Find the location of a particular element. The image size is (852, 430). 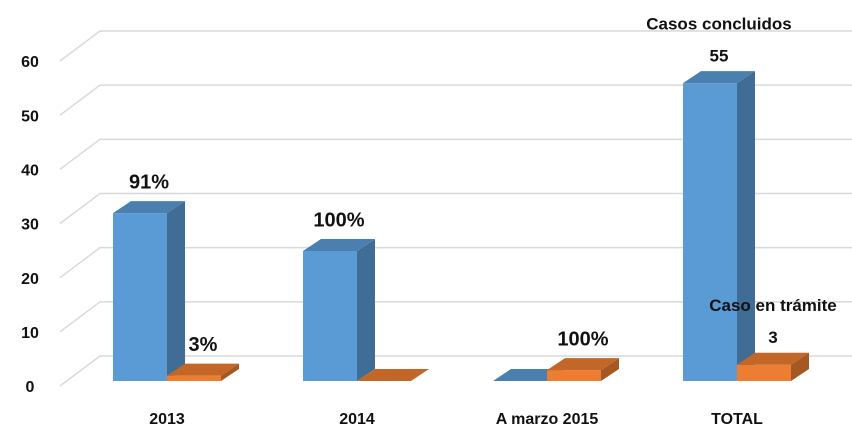

annotation: 91% is located at coordinates (149, 182).